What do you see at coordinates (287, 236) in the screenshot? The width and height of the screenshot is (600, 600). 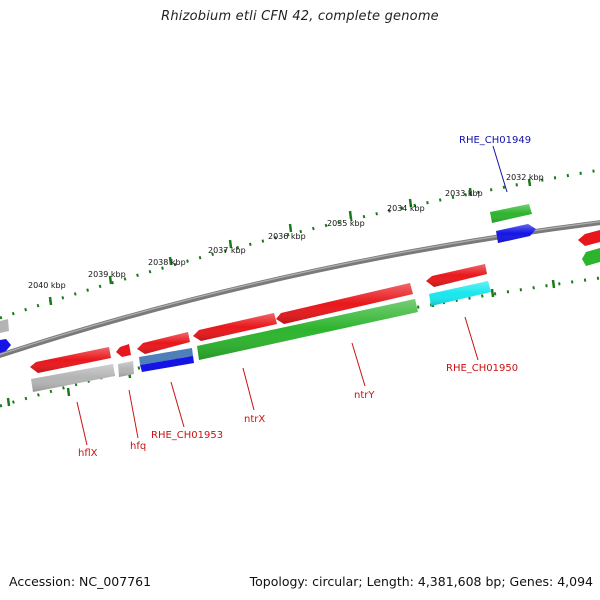 I see `scale-label-2036: 2036 kbp` at bounding box center [287, 236].